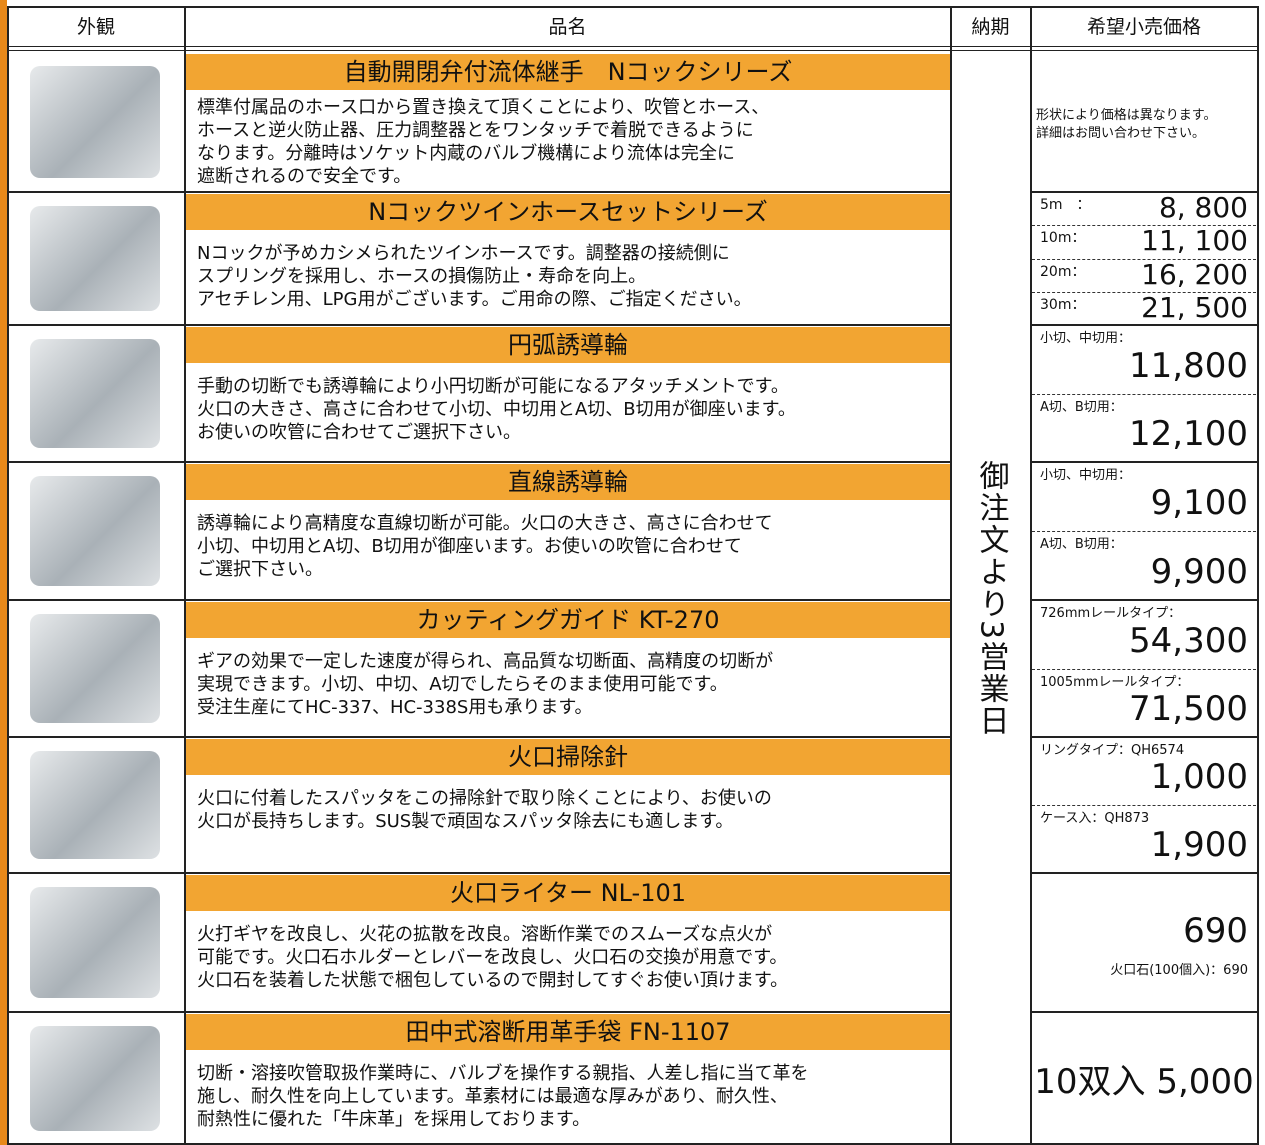  I want to click on description-line: Nコックが予めカシメられたツインホースです。調整器の接続側に, so click(463, 253).